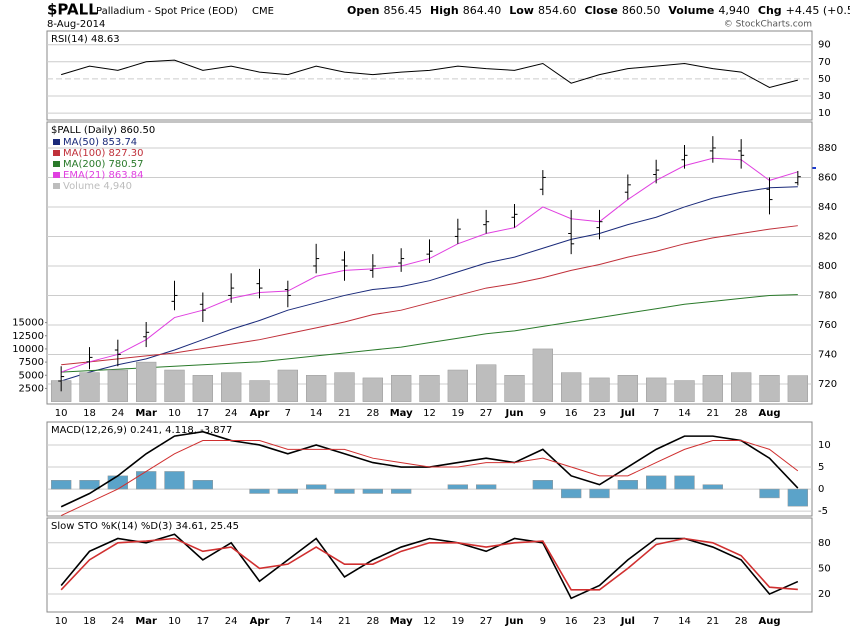 Image resolution: width=850 pixels, height=633 pixels. What do you see at coordinates (818, 10) in the screenshot?
I see `quote-value: +4.45 (+0.52%)` at bounding box center [818, 10].